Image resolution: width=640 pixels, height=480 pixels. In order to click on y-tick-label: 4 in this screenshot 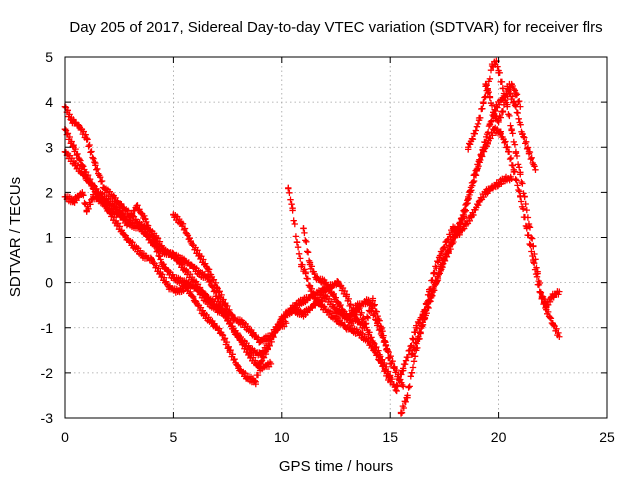, I will do `click(49, 102)`.